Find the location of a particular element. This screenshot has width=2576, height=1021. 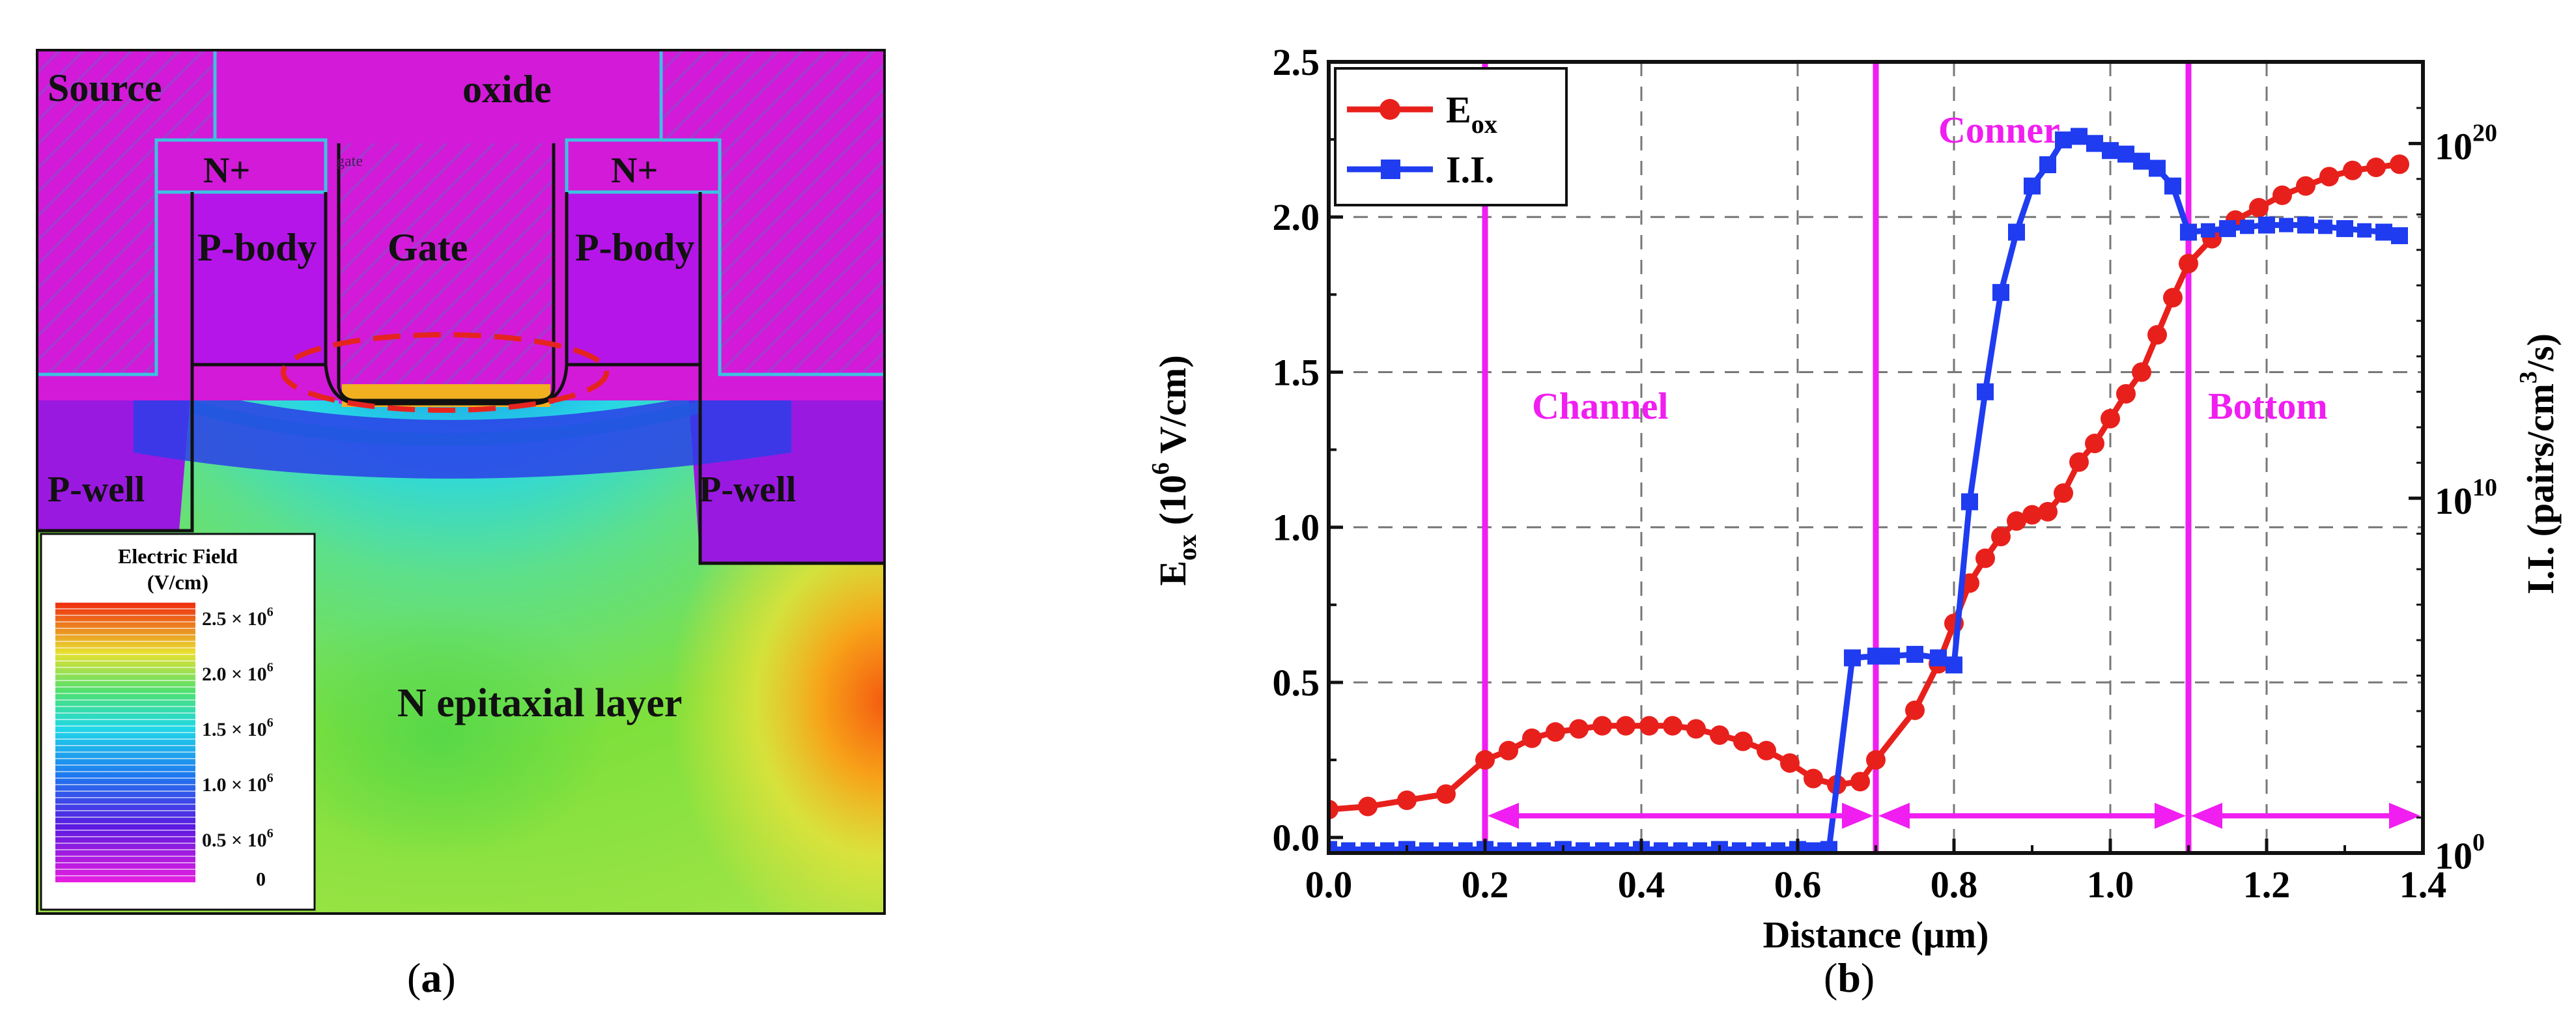

label-source: Source is located at coordinates (105, 88).